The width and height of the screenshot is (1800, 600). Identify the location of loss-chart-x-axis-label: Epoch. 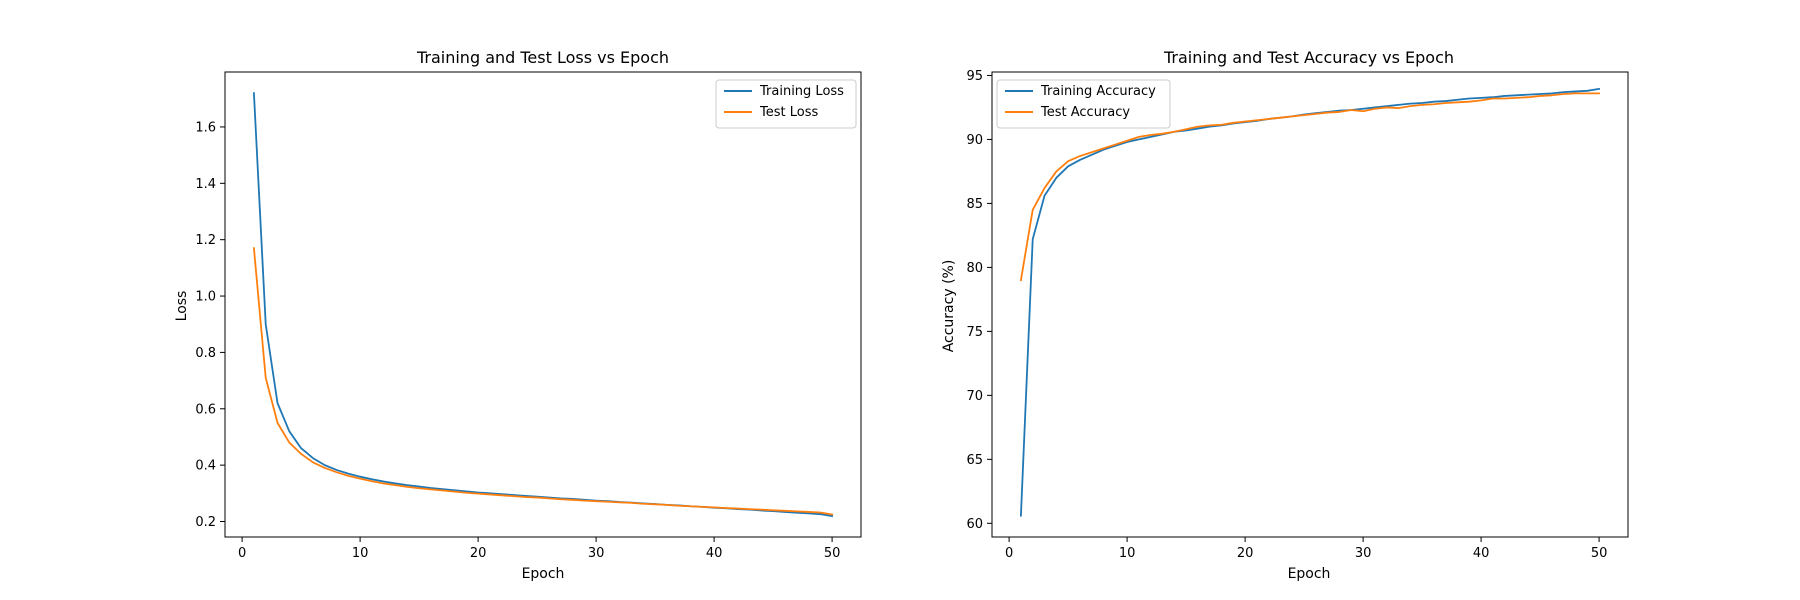
(543, 574).